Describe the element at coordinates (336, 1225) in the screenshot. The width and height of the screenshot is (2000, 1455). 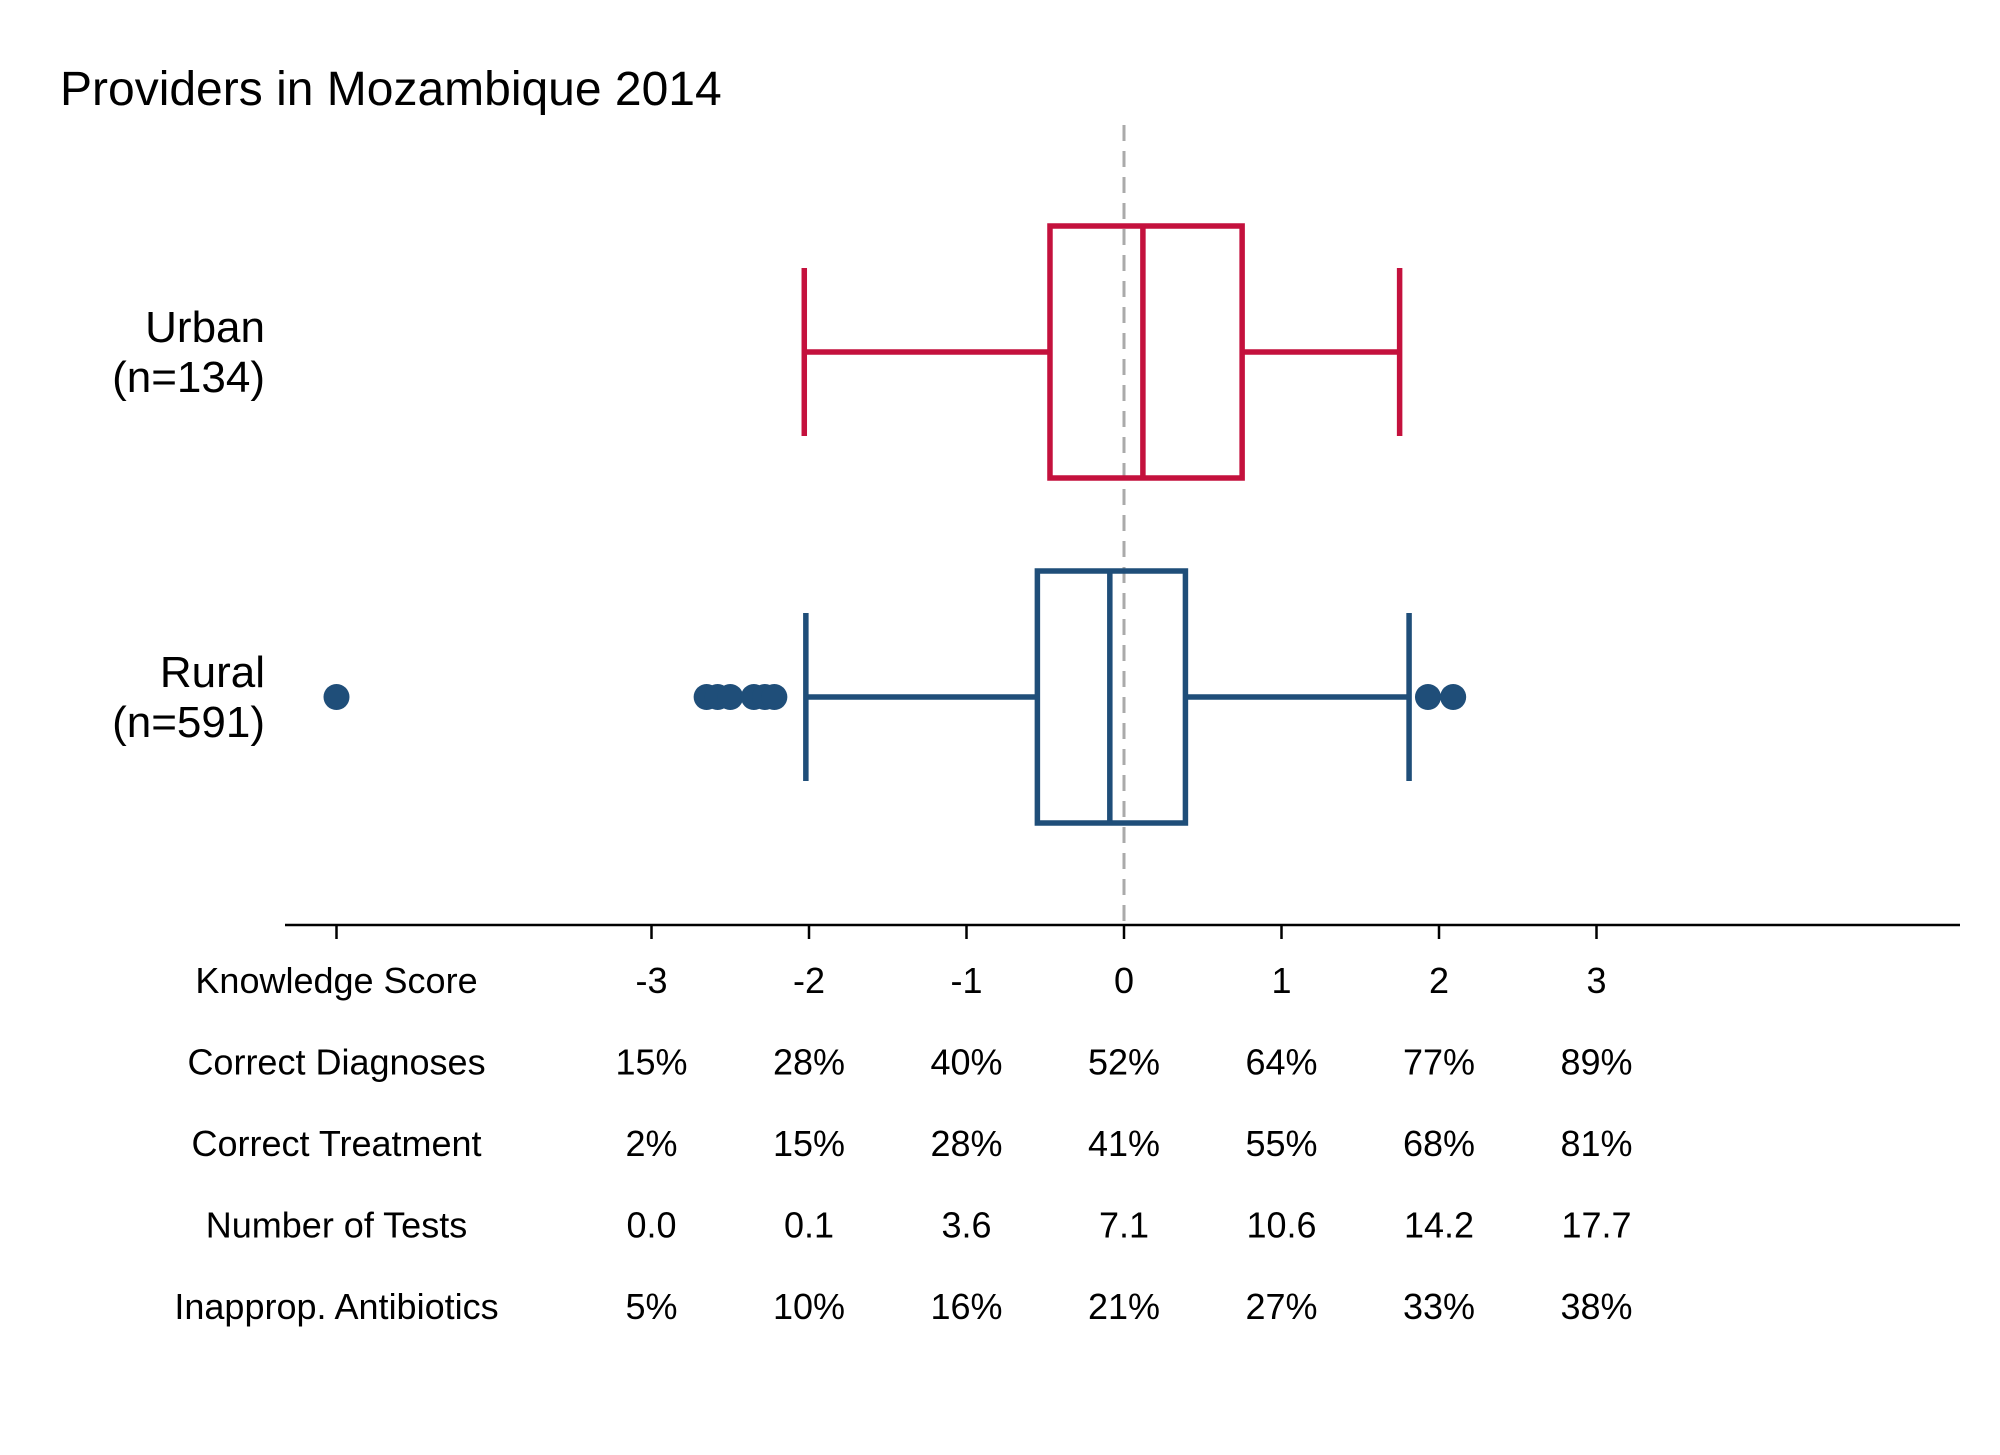
I see `table-row-label: Number of Tests` at that location.